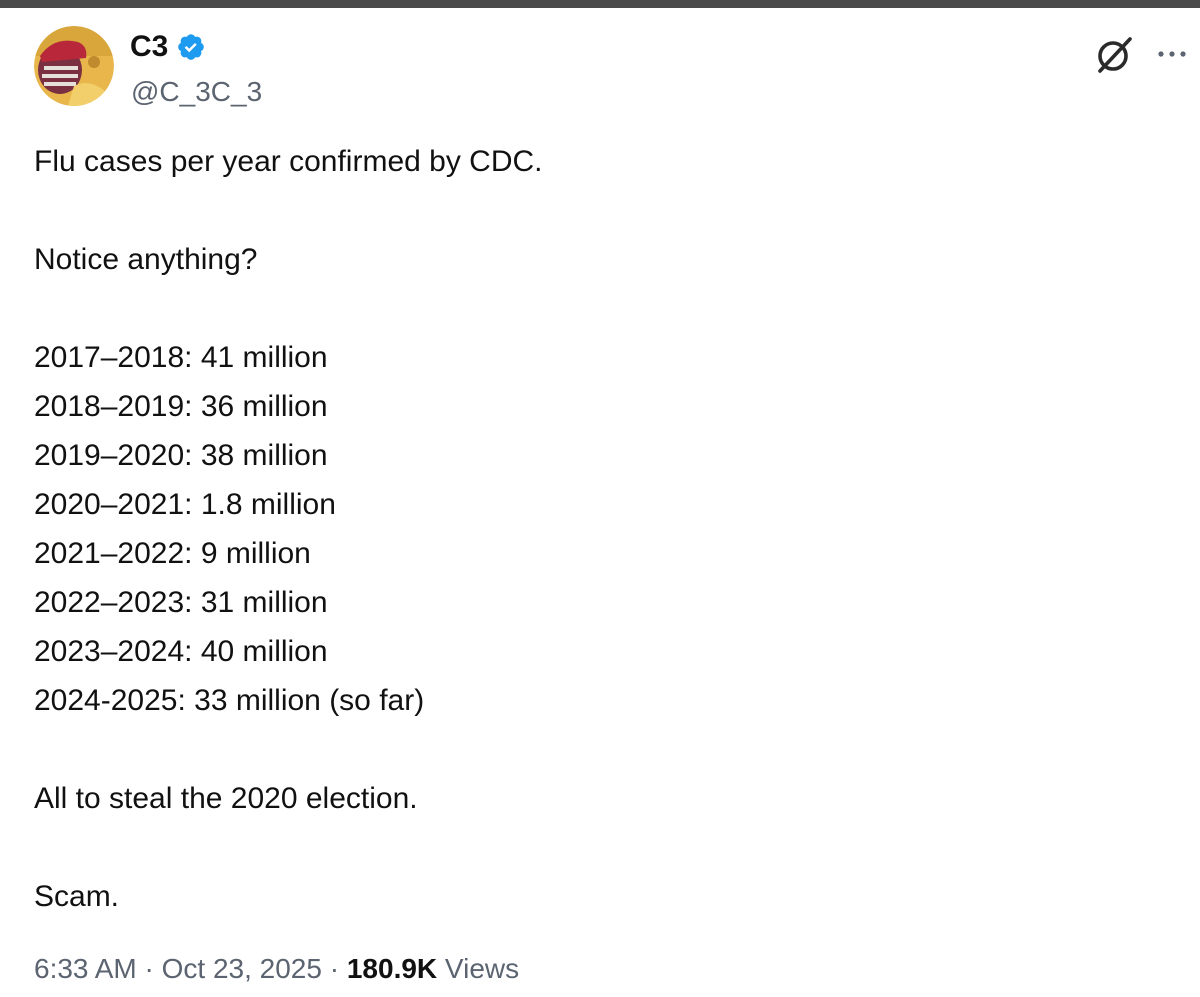  What do you see at coordinates (1115, 55) in the screenshot?
I see `grok-icon` at bounding box center [1115, 55].